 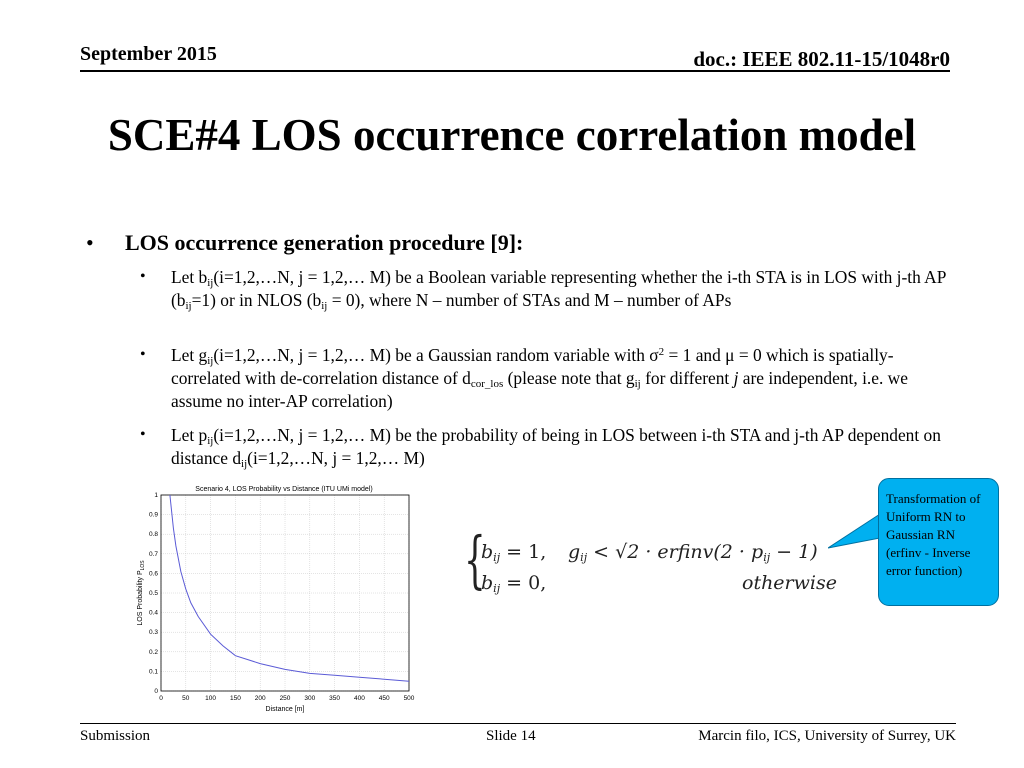 I want to click on header-doc-id: doc.: IEEE 802.11-15/1048r0, so click(x=821, y=59).